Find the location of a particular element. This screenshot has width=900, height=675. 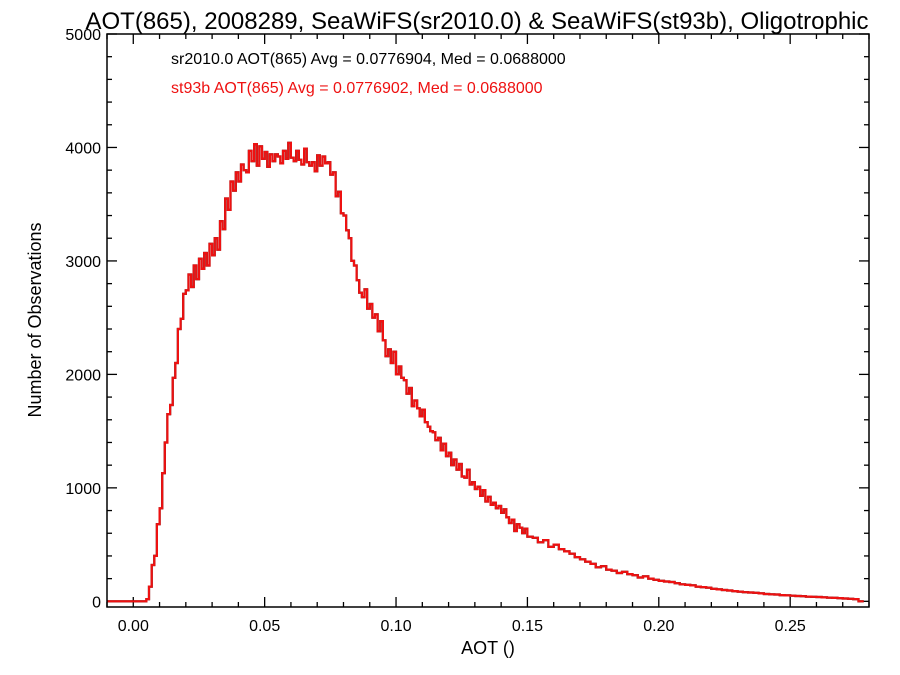

x-tick-label: 0.00 is located at coordinates (133, 626).